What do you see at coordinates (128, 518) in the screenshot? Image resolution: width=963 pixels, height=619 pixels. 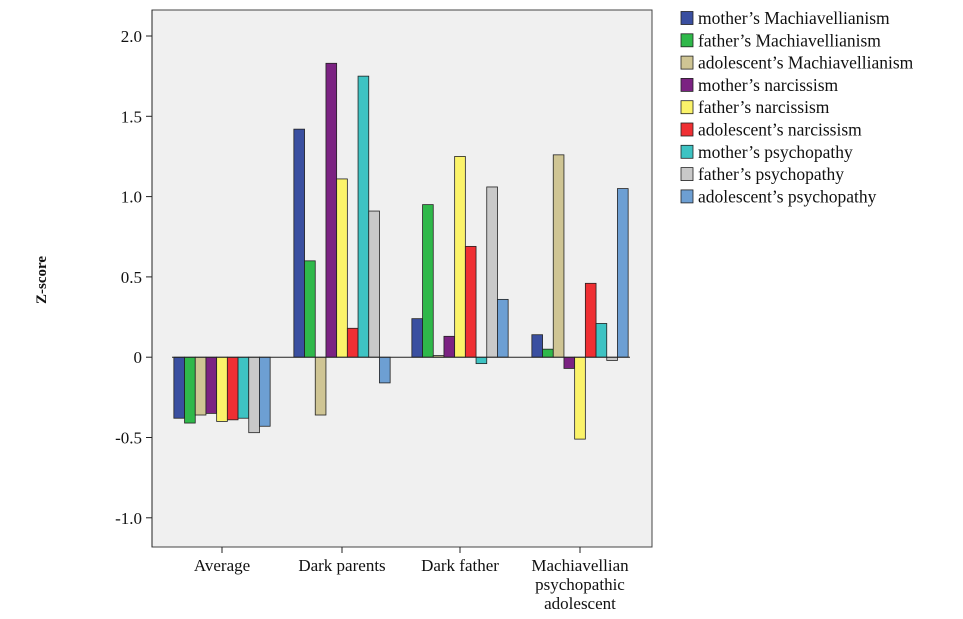 I see `y-tick-label: -1.0` at bounding box center [128, 518].